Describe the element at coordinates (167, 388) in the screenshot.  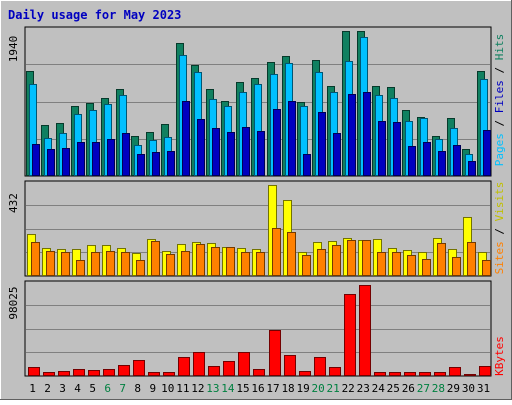
I see `x-tick-label-day-10: 10` at that location.